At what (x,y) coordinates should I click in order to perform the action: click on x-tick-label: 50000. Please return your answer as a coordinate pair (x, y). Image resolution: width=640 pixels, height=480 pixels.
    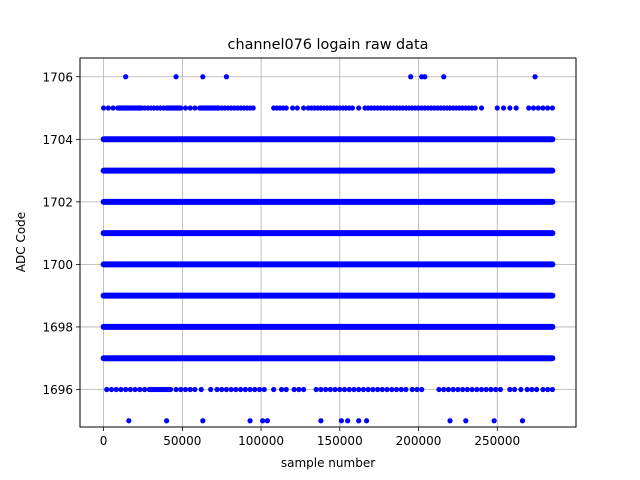
    Looking at the image, I should click on (182, 441).